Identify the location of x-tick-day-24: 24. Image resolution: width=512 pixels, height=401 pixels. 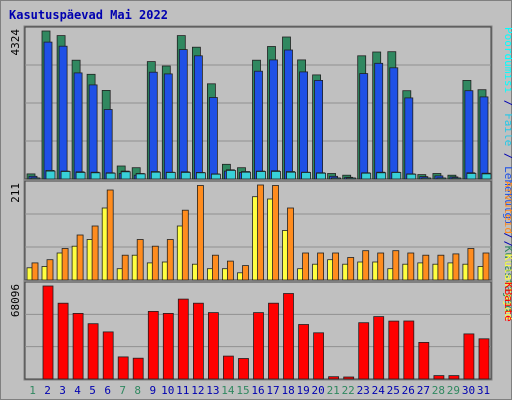
(379, 390).